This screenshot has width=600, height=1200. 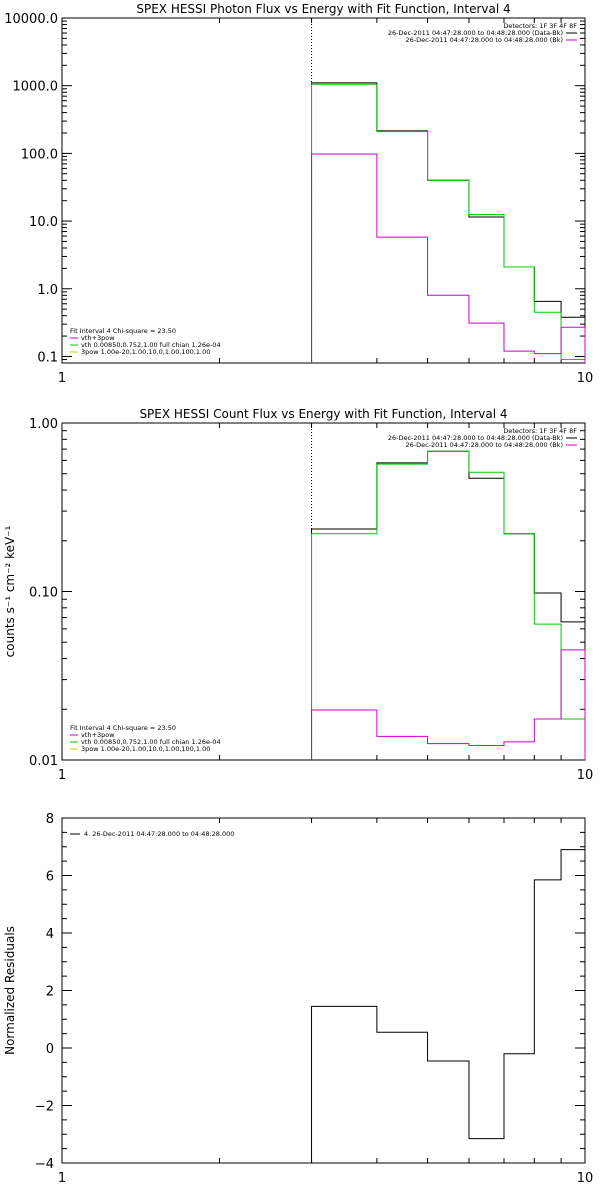 I want to click on y-tick-label: 100.0, so click(x=39, y=154).